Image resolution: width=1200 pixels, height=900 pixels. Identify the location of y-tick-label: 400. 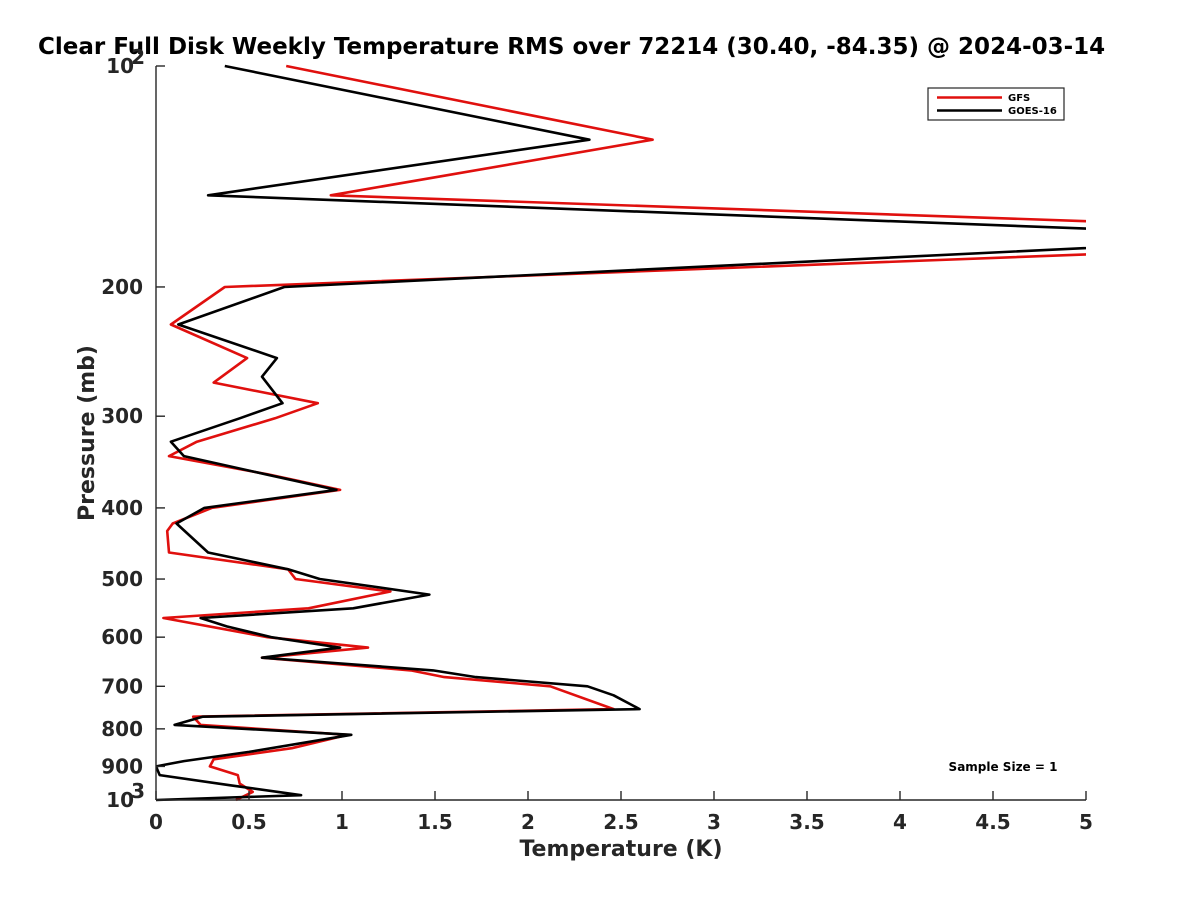
(122, 508).